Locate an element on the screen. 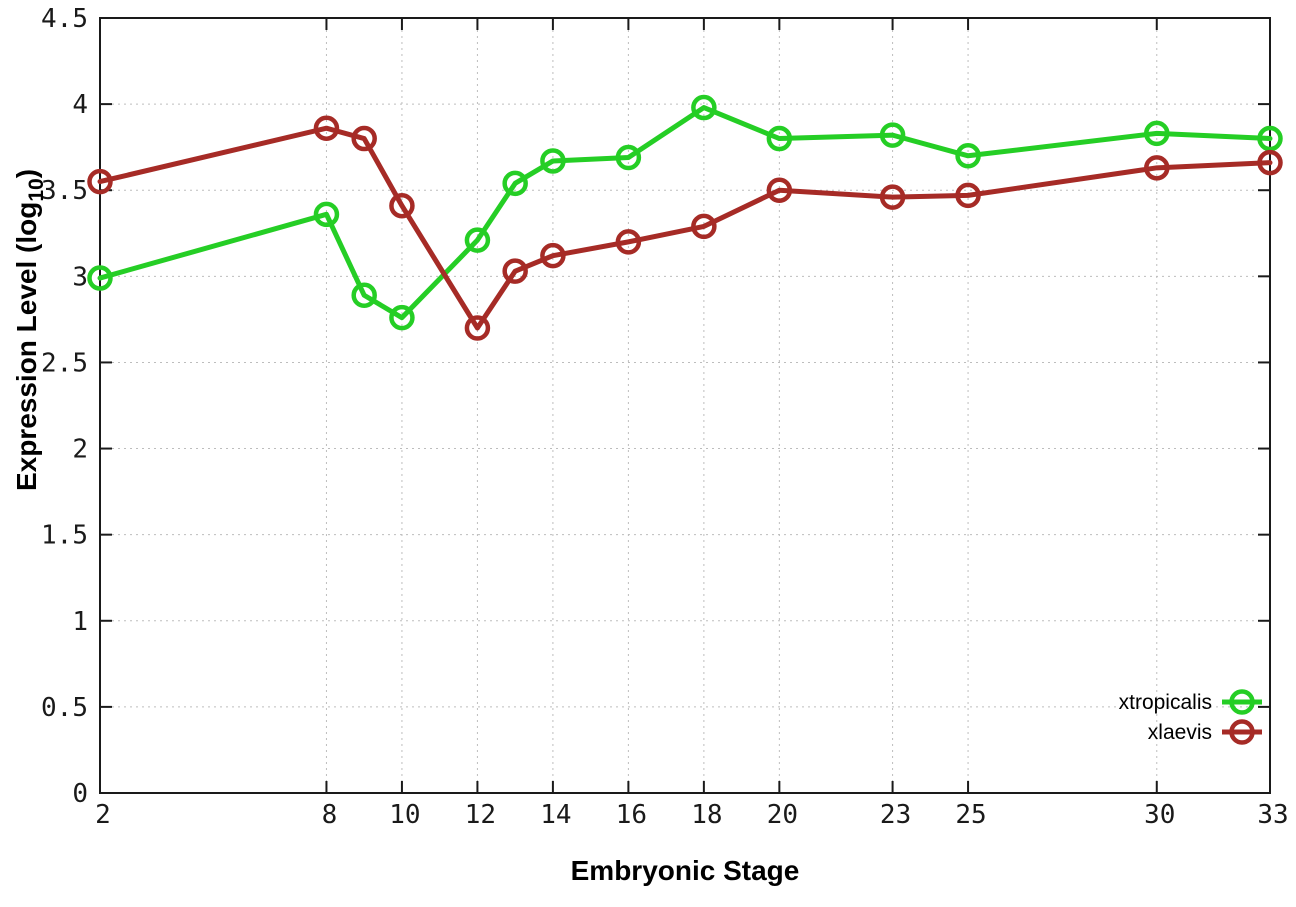 Image resolution: width=1296 pixels, height=907 pixels. y-tick-label-4: 4 is located at coordinates (80, 105).